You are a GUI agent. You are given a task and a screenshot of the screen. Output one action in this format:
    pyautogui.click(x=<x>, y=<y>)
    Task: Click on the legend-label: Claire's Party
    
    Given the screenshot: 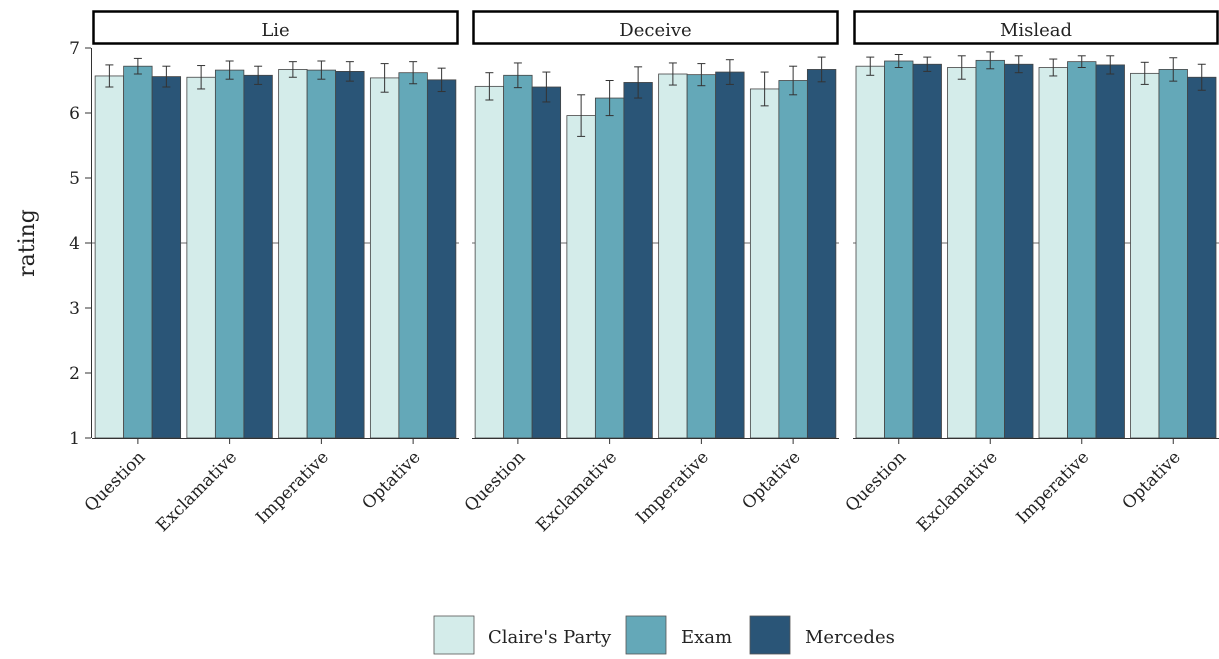 What is the action you would take?
    pyautogui.click(x=550, y=637)
    